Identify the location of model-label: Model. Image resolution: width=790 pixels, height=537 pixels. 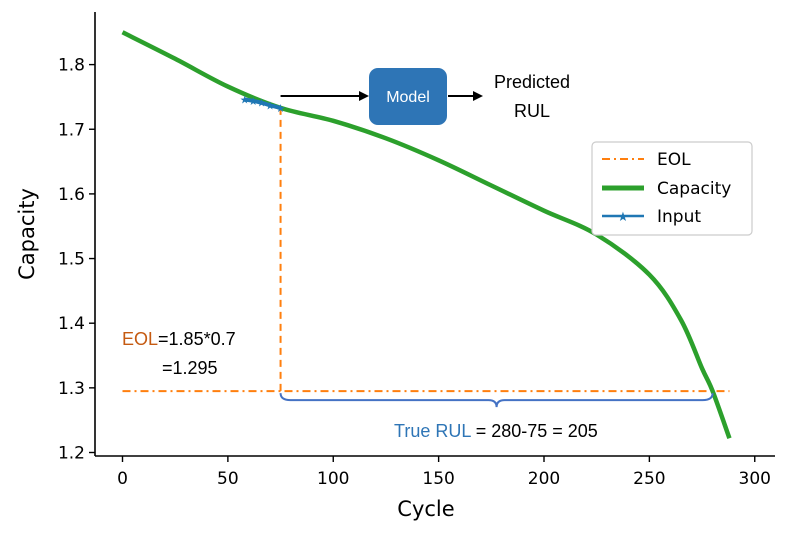
(408, 97).